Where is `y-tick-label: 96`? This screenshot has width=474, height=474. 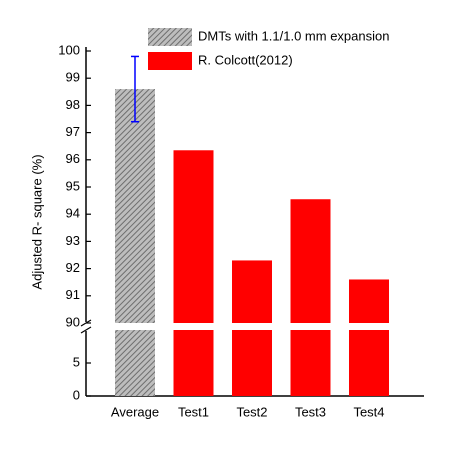 y-tick-label: 96 is located at coordinates (73, 158).